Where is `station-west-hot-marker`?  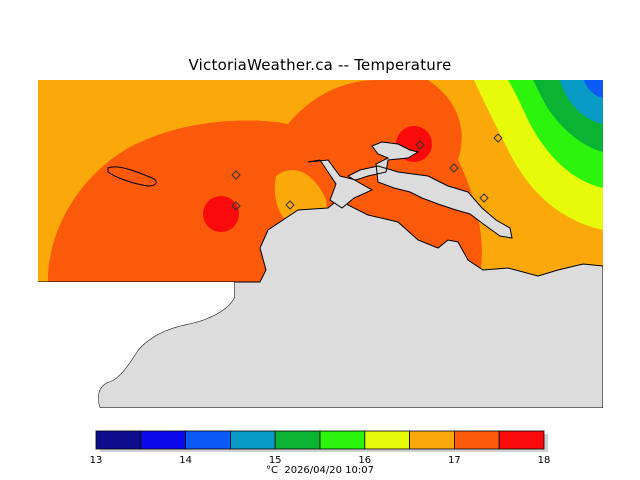 station-west-hot-marker is located at coordinates (236, 206).